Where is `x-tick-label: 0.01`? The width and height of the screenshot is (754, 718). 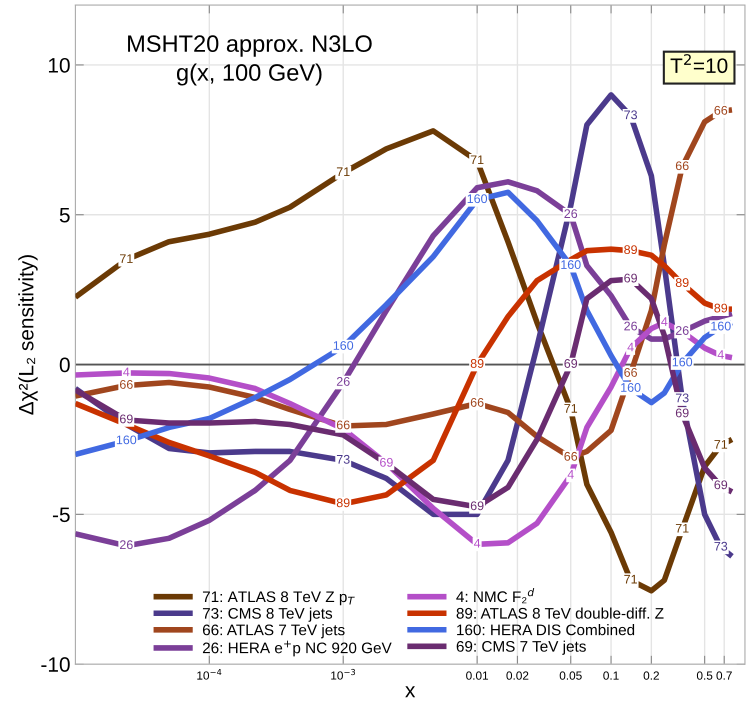
x-tick-label: 0.01 is located at coordinates (477, 675).